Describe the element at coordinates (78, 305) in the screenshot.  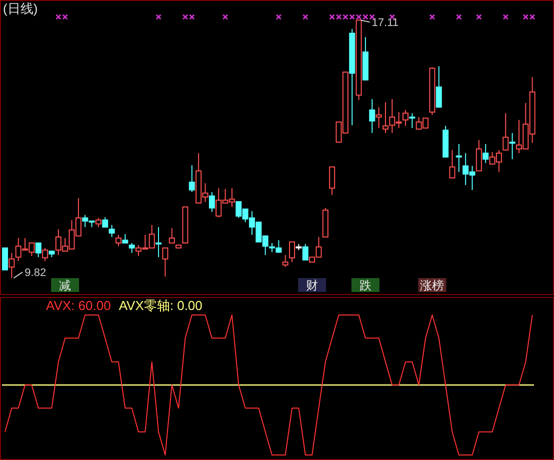
I see `text: AVX: 60.00` at that location.